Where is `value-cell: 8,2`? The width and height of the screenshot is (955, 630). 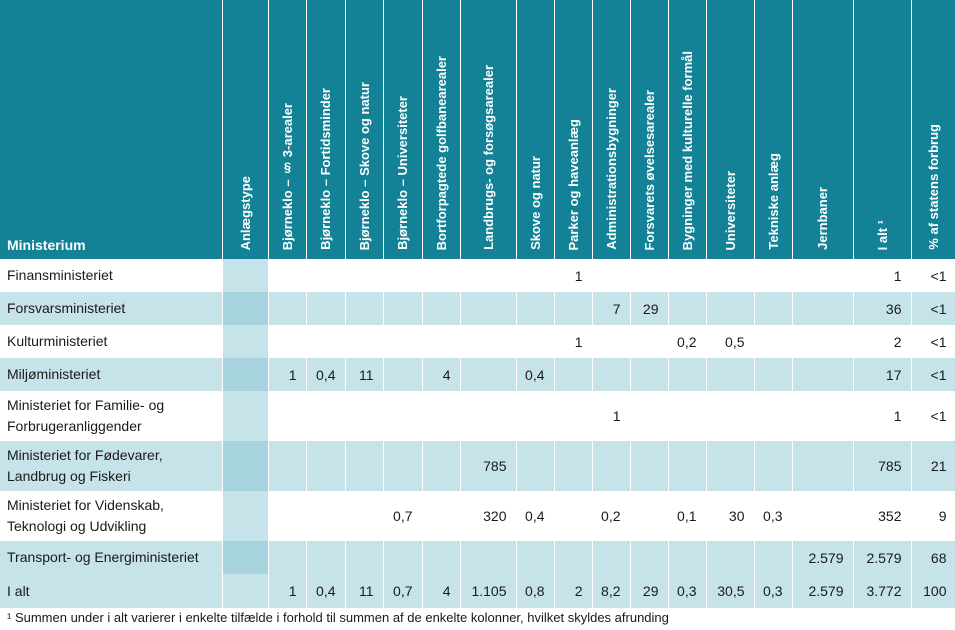
value-cell: 8,2 is located at coordinates (611, 591).